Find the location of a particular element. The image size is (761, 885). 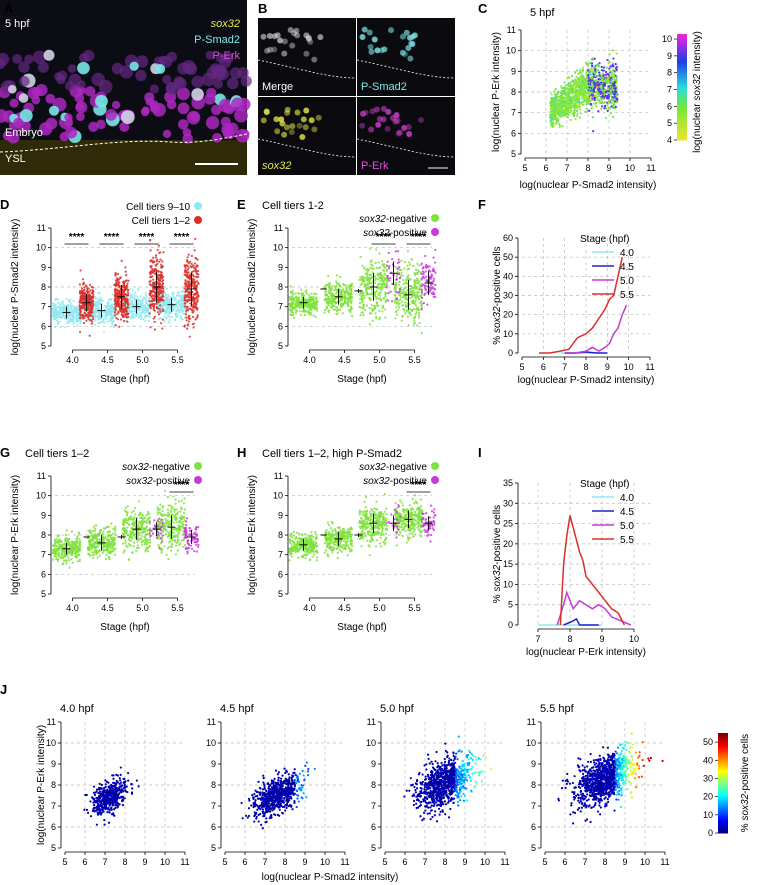

x-tick-label: 5.0 is located at coordinates (142, 360).